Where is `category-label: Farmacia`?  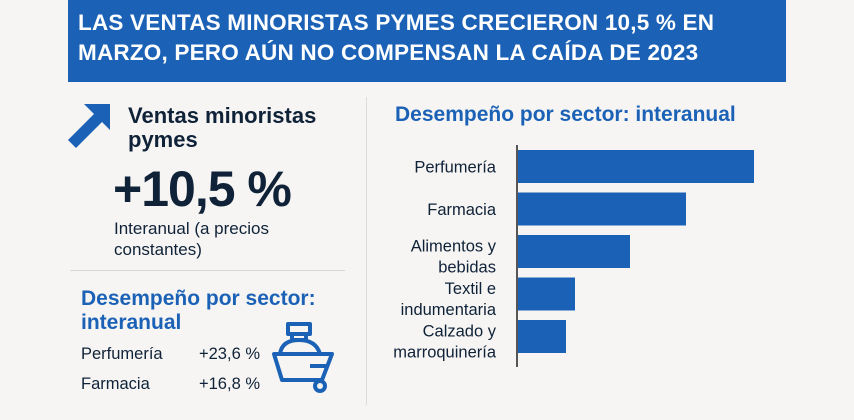
category-label: Farmacia is located at coordinates (462, 210).